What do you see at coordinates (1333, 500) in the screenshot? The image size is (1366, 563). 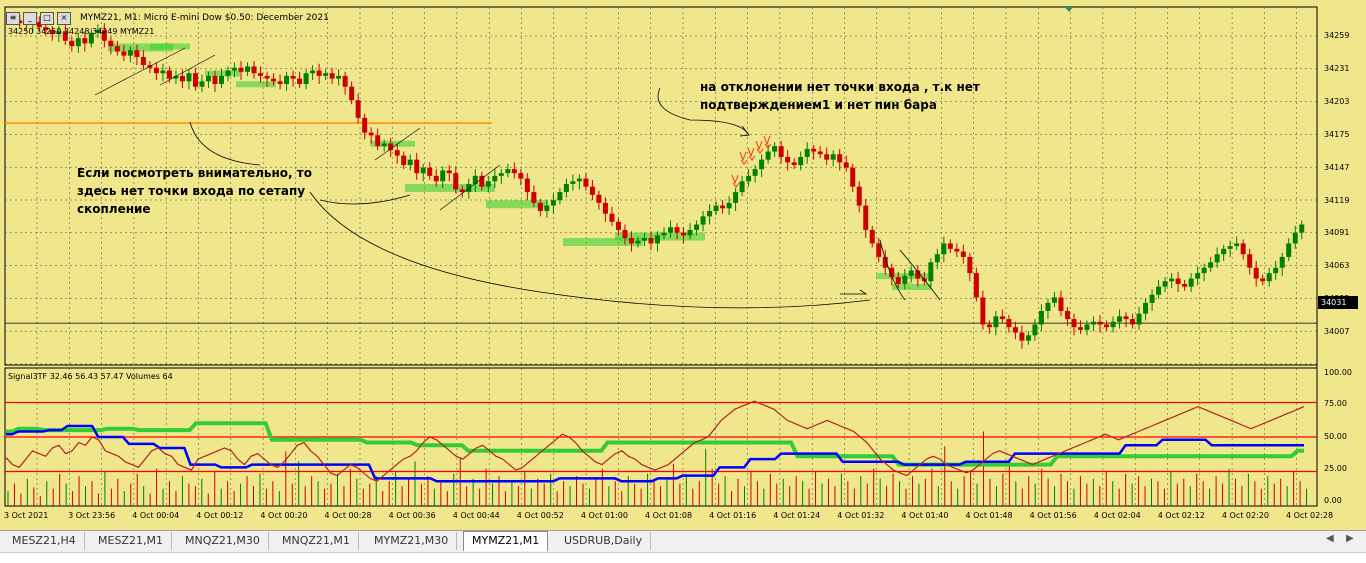 I see `indicator-level: 0.00` at bounding box center [1333, 500].